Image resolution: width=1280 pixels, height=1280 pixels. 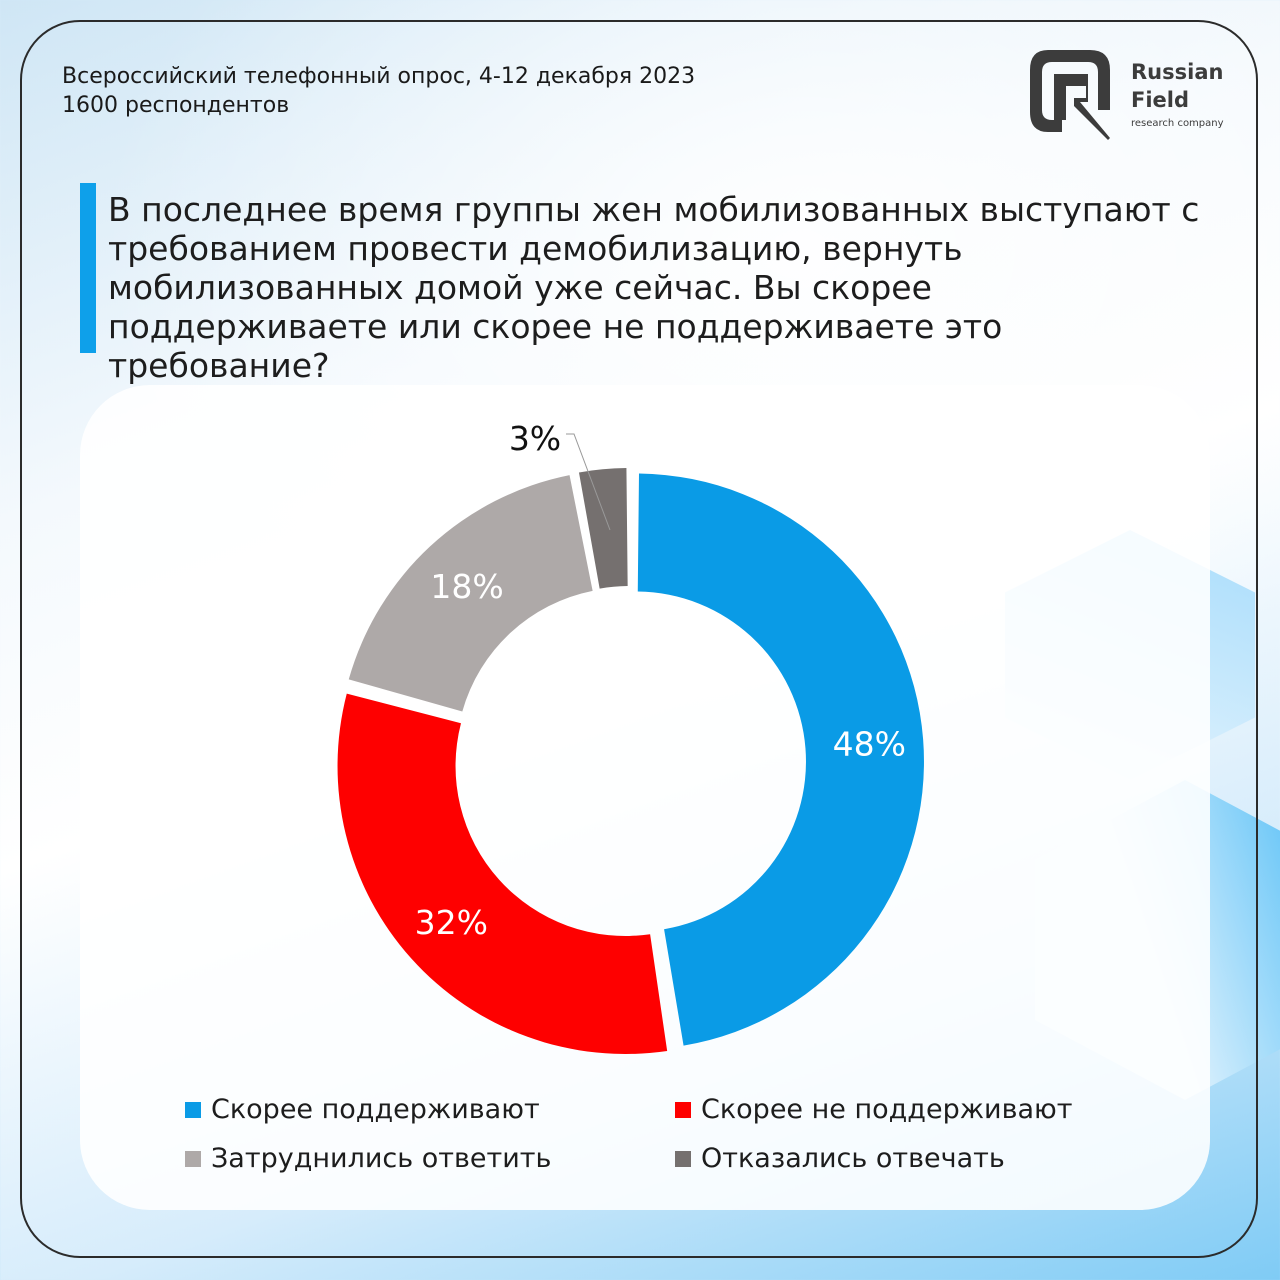 What do you see at coordinates (853, 1158) in the screenshot?
I see `legend-label: Отказались отвечать` at bounding box center [853, 1158].